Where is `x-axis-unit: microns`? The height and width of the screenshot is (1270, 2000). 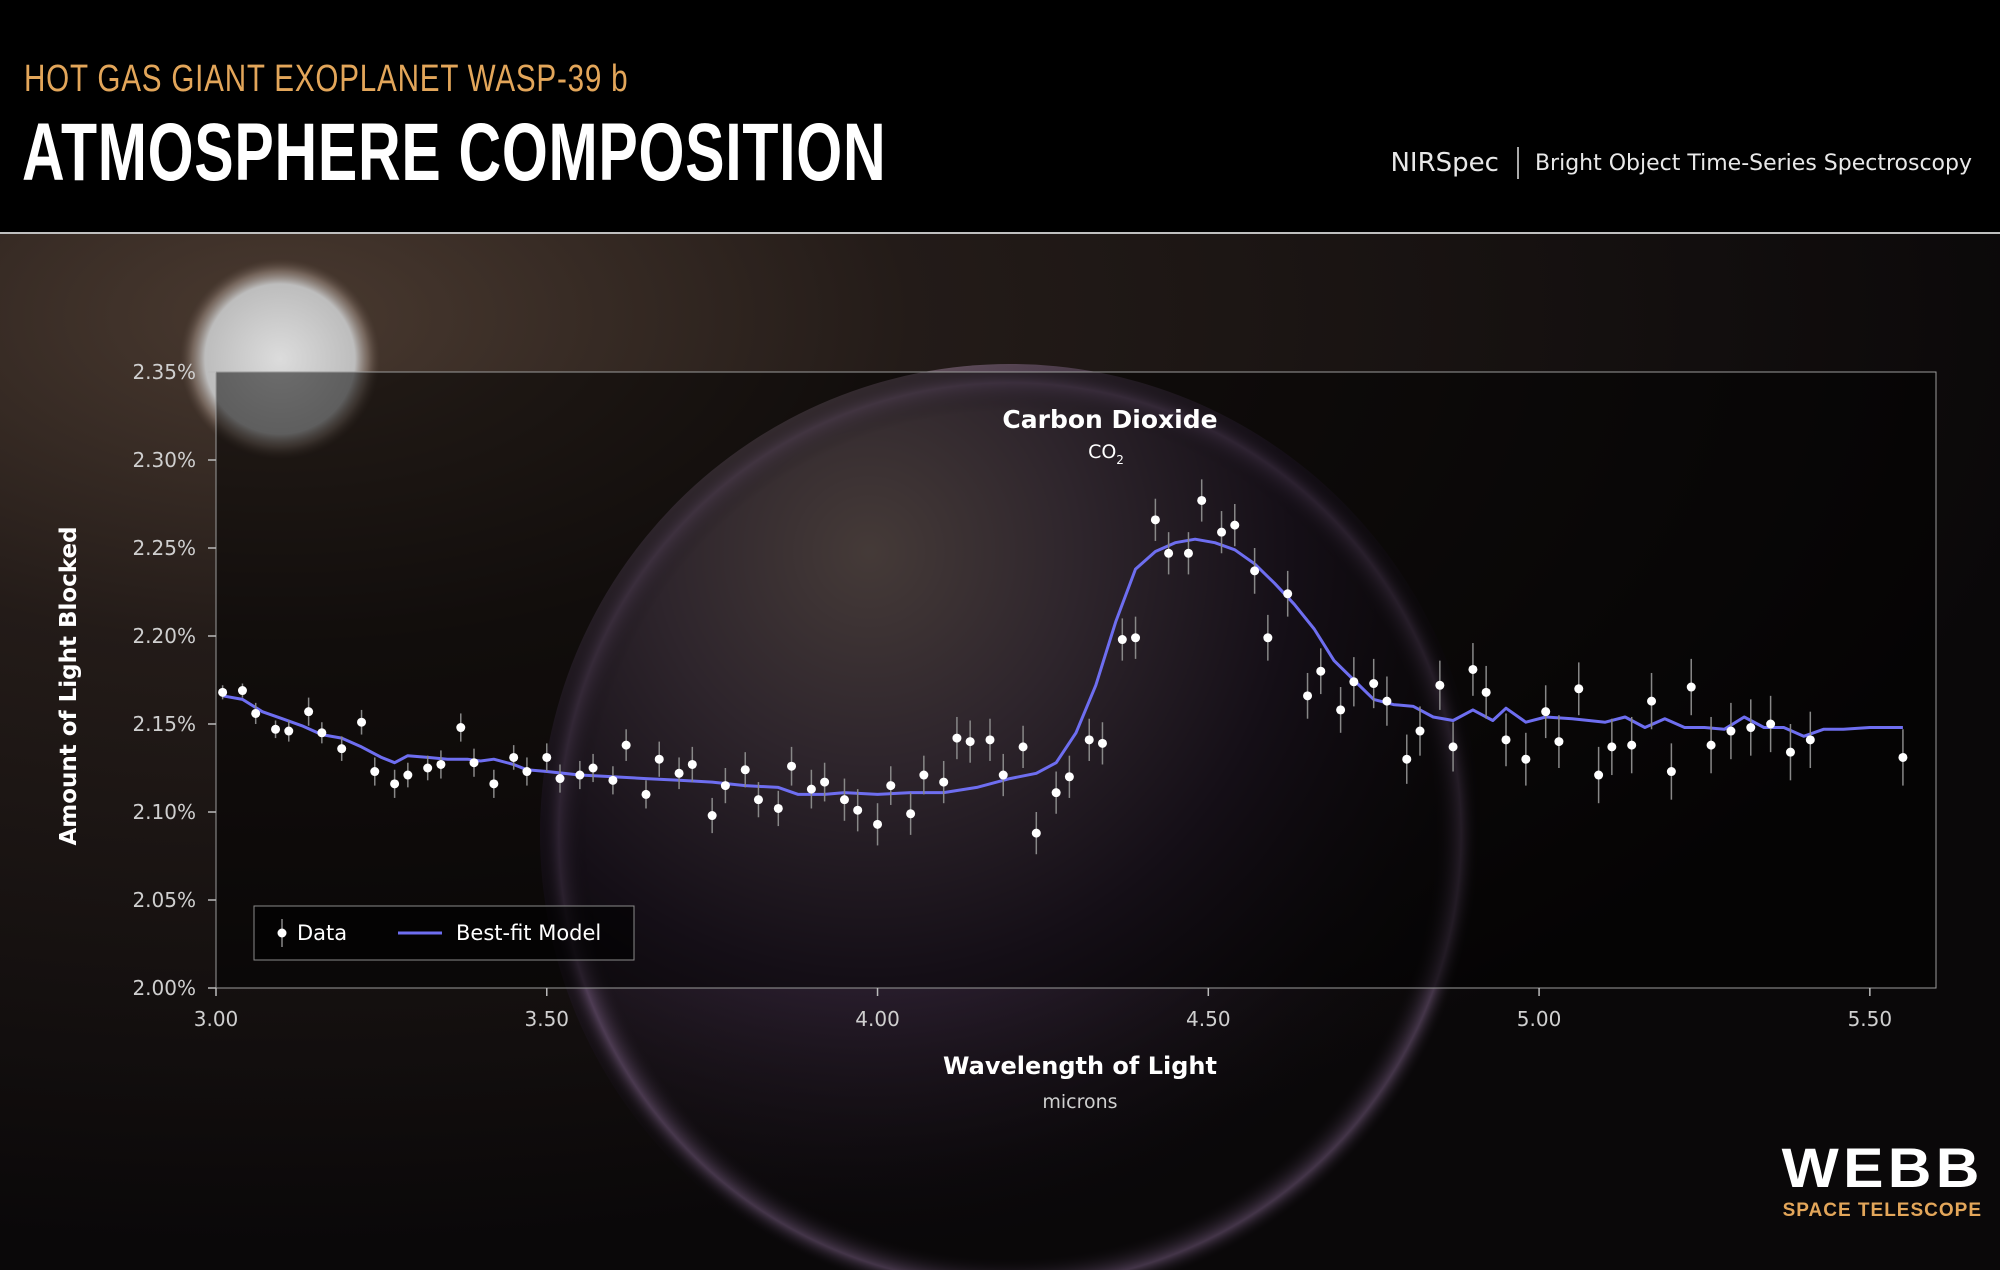 x-axis-unit: microns is located at coordinates (1079, 1102).